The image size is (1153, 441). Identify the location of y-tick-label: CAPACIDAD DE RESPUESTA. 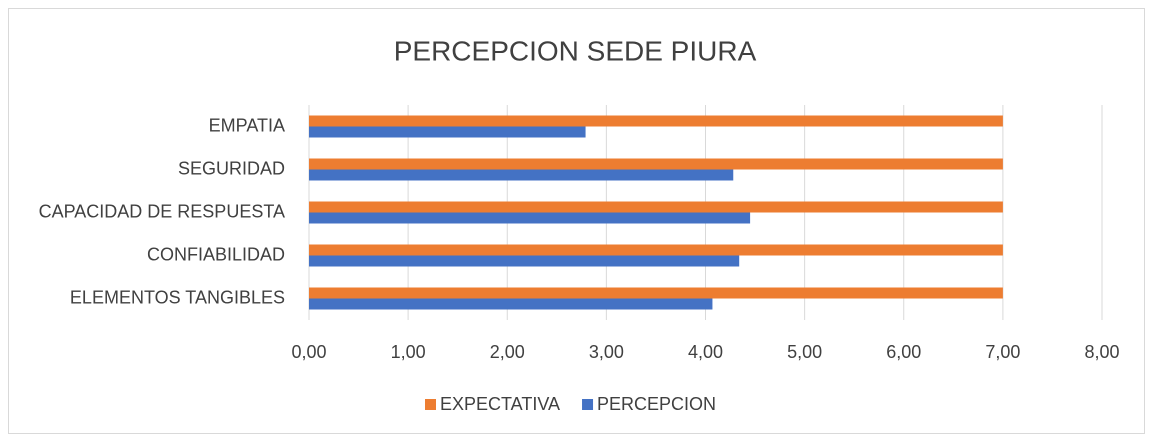
(162, 211).